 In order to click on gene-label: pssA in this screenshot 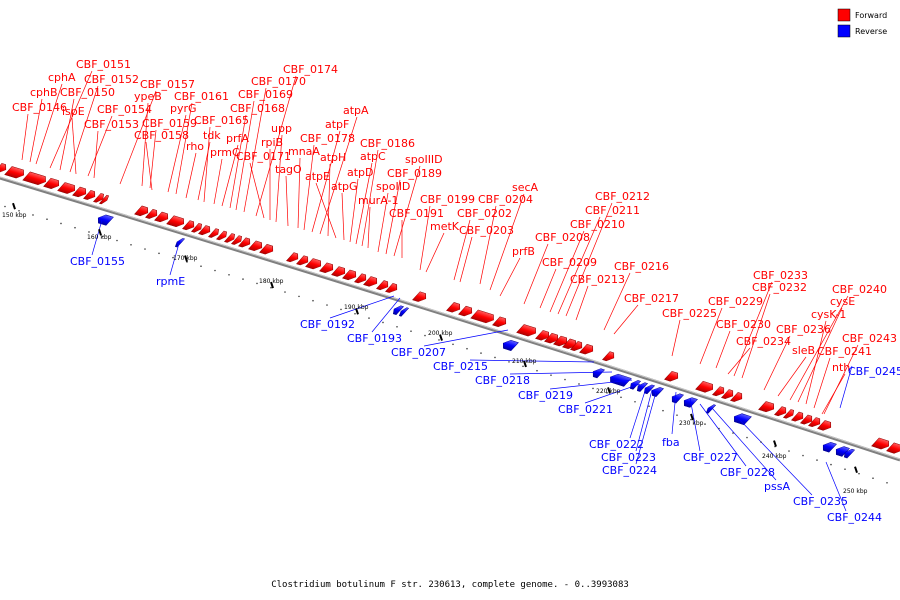, I will do `click(777, 486)`.